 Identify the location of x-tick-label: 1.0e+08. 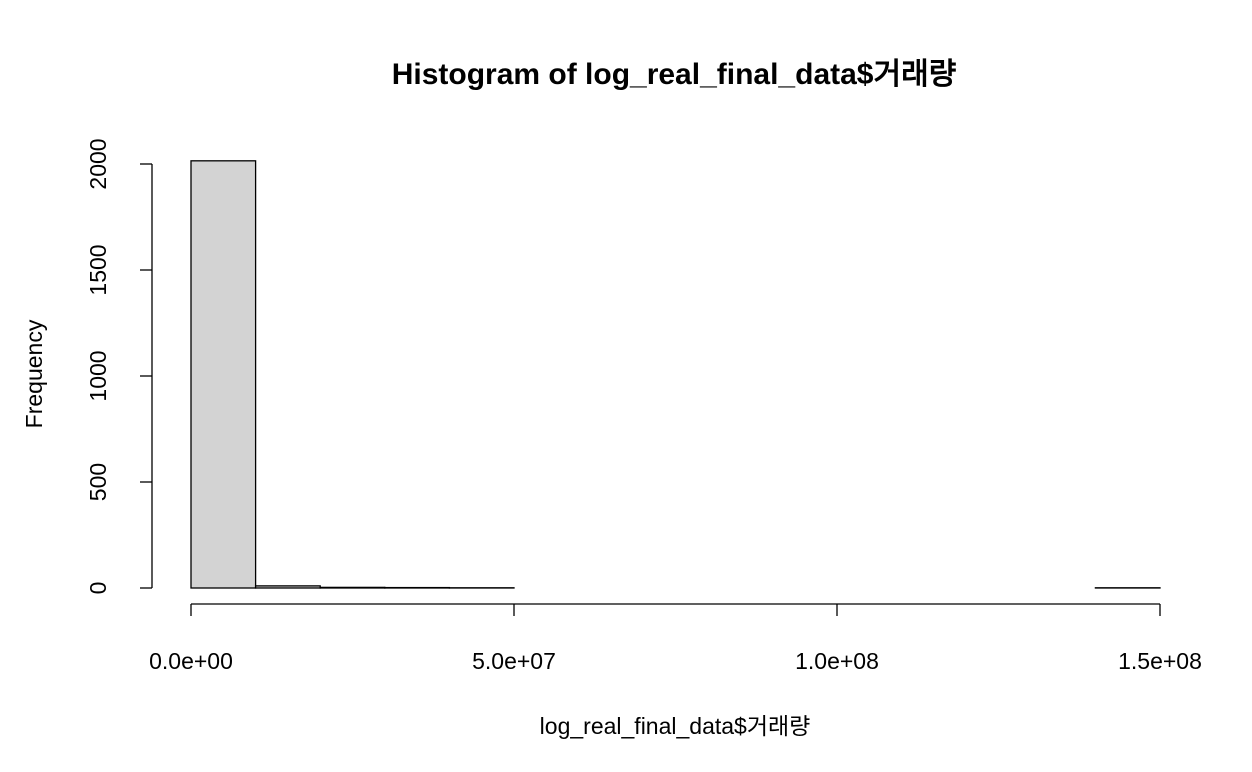
(837, 661).